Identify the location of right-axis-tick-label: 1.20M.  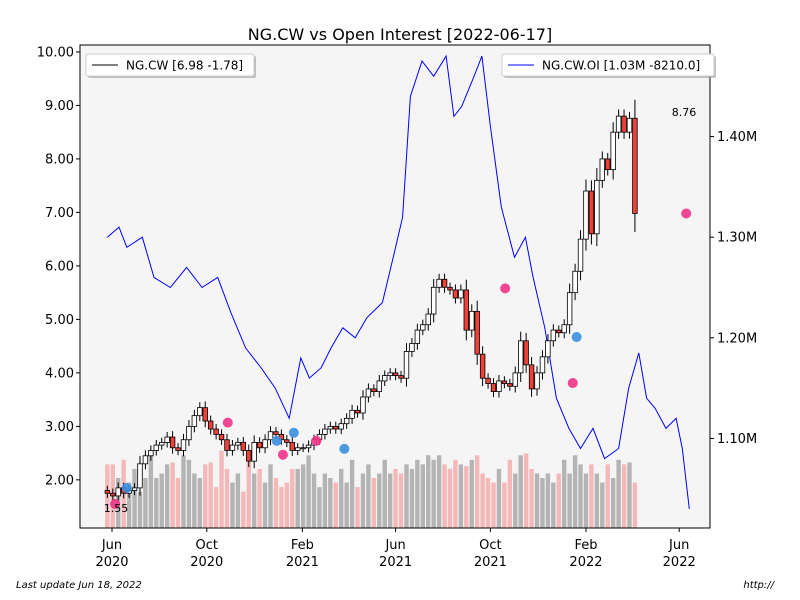
(737, 338).